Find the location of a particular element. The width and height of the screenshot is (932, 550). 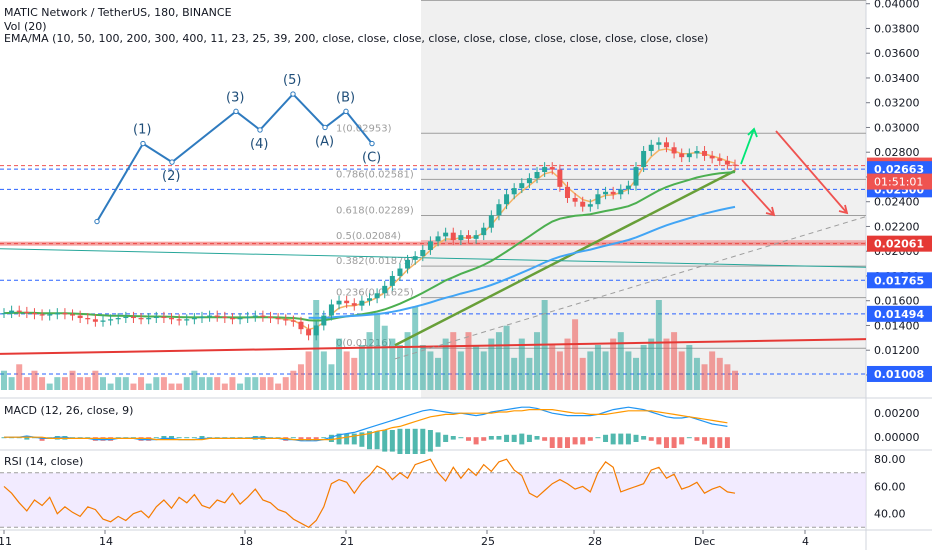

fib-level-label: 1.618(0.04027) is located at coordinates (375, 0).